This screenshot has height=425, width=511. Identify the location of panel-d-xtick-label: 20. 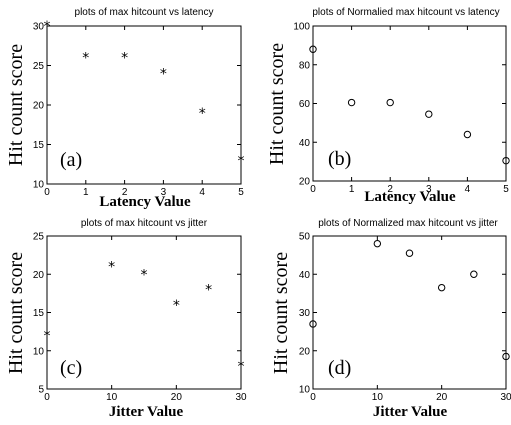
(442, 397).